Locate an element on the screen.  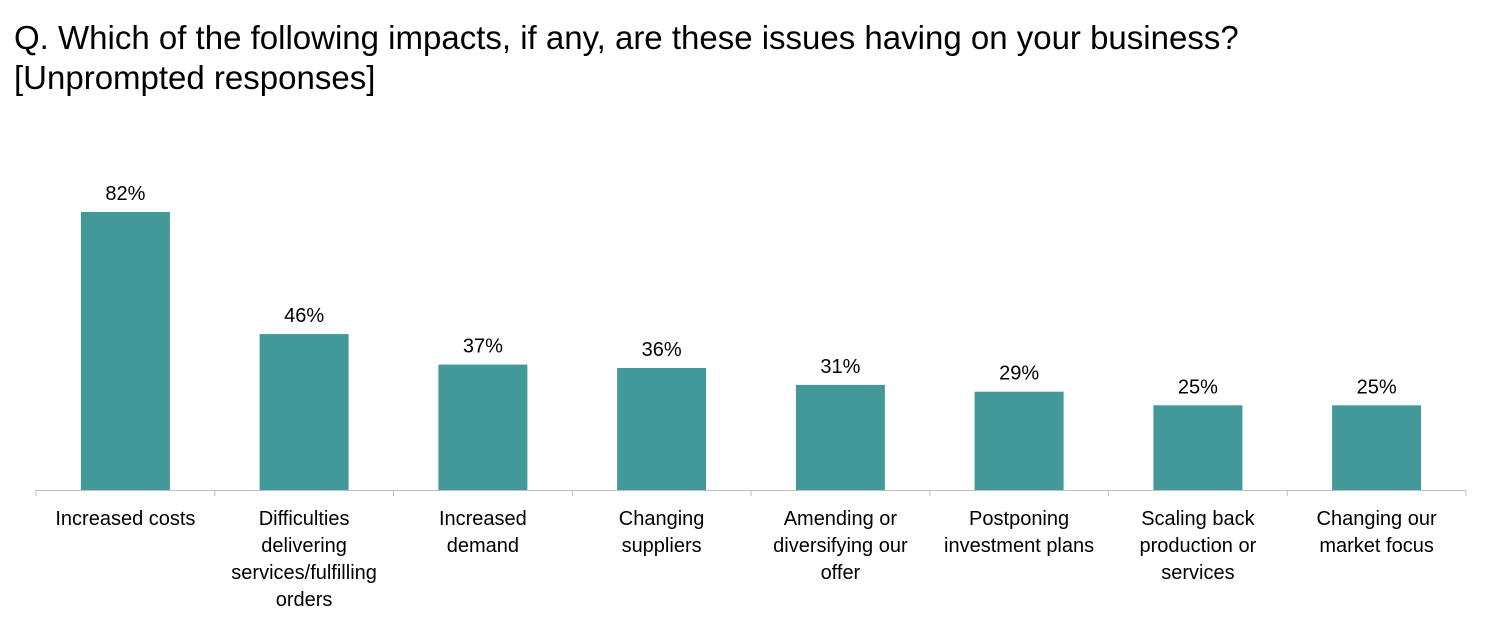
category-label-2-line-4: orders is located at coordinates (304, 600).